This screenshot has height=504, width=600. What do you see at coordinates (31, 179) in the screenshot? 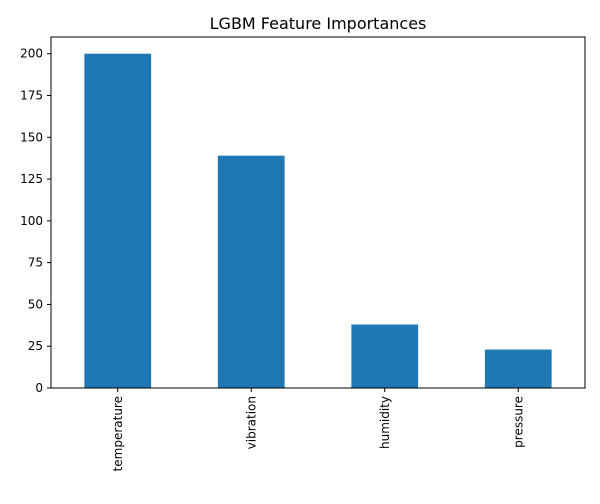
I see `y-tick-label: 125` at bounding box center [31, 179].